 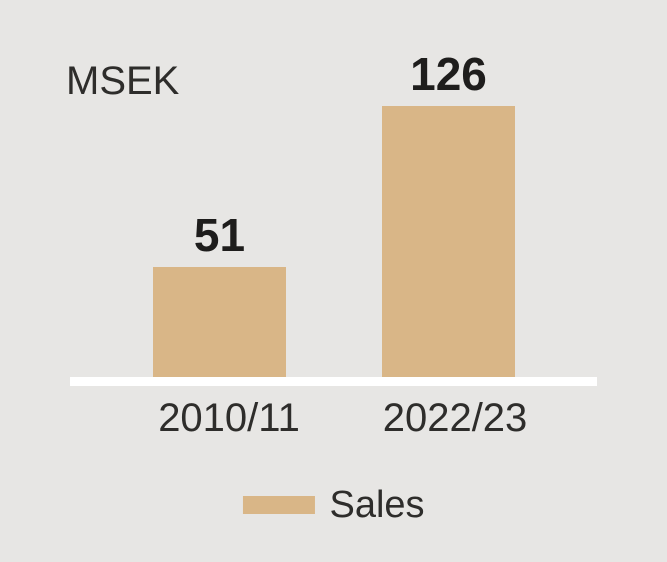 I want to click on legend-swatch-sales, so click(x=278, y=505).